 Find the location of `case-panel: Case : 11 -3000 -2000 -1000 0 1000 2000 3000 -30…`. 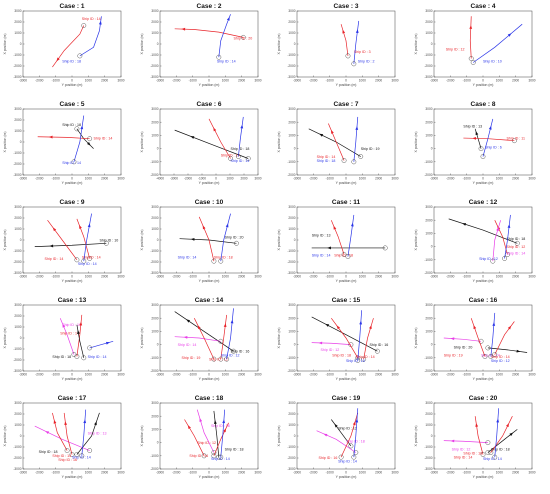

case-panel: Case : 11 -3000 -2000 -1000 0 1000 2000 3000 -30… is located at coordinates (343, 246).